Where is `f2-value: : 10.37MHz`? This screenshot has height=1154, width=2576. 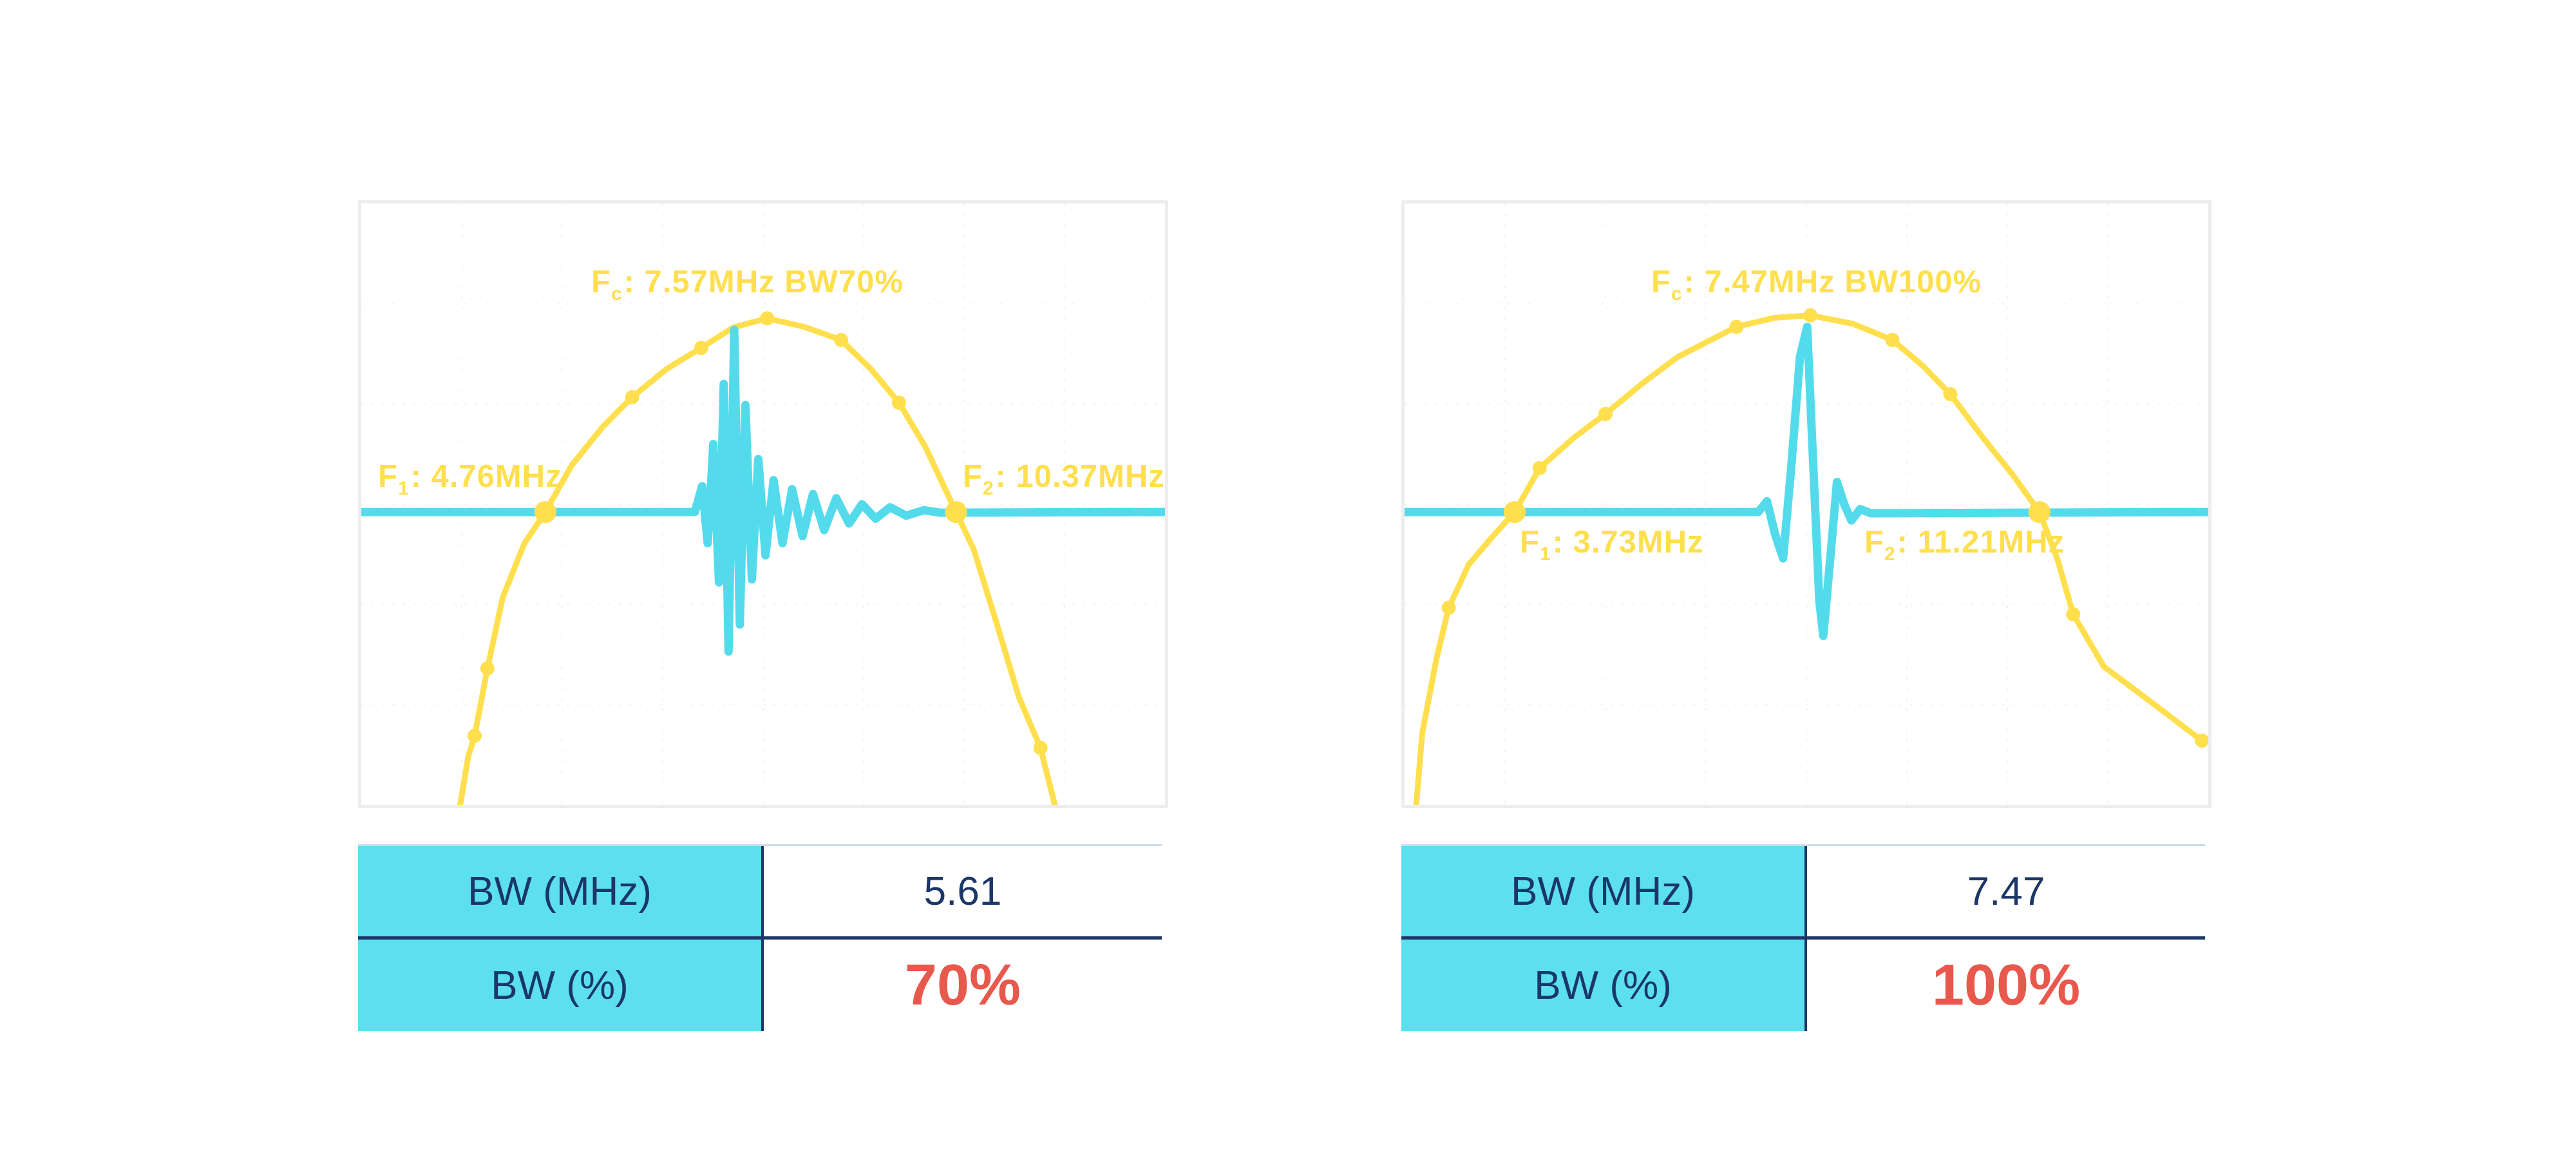 f2-value: : 10.37MHz is located at coordinates (1080, 477).